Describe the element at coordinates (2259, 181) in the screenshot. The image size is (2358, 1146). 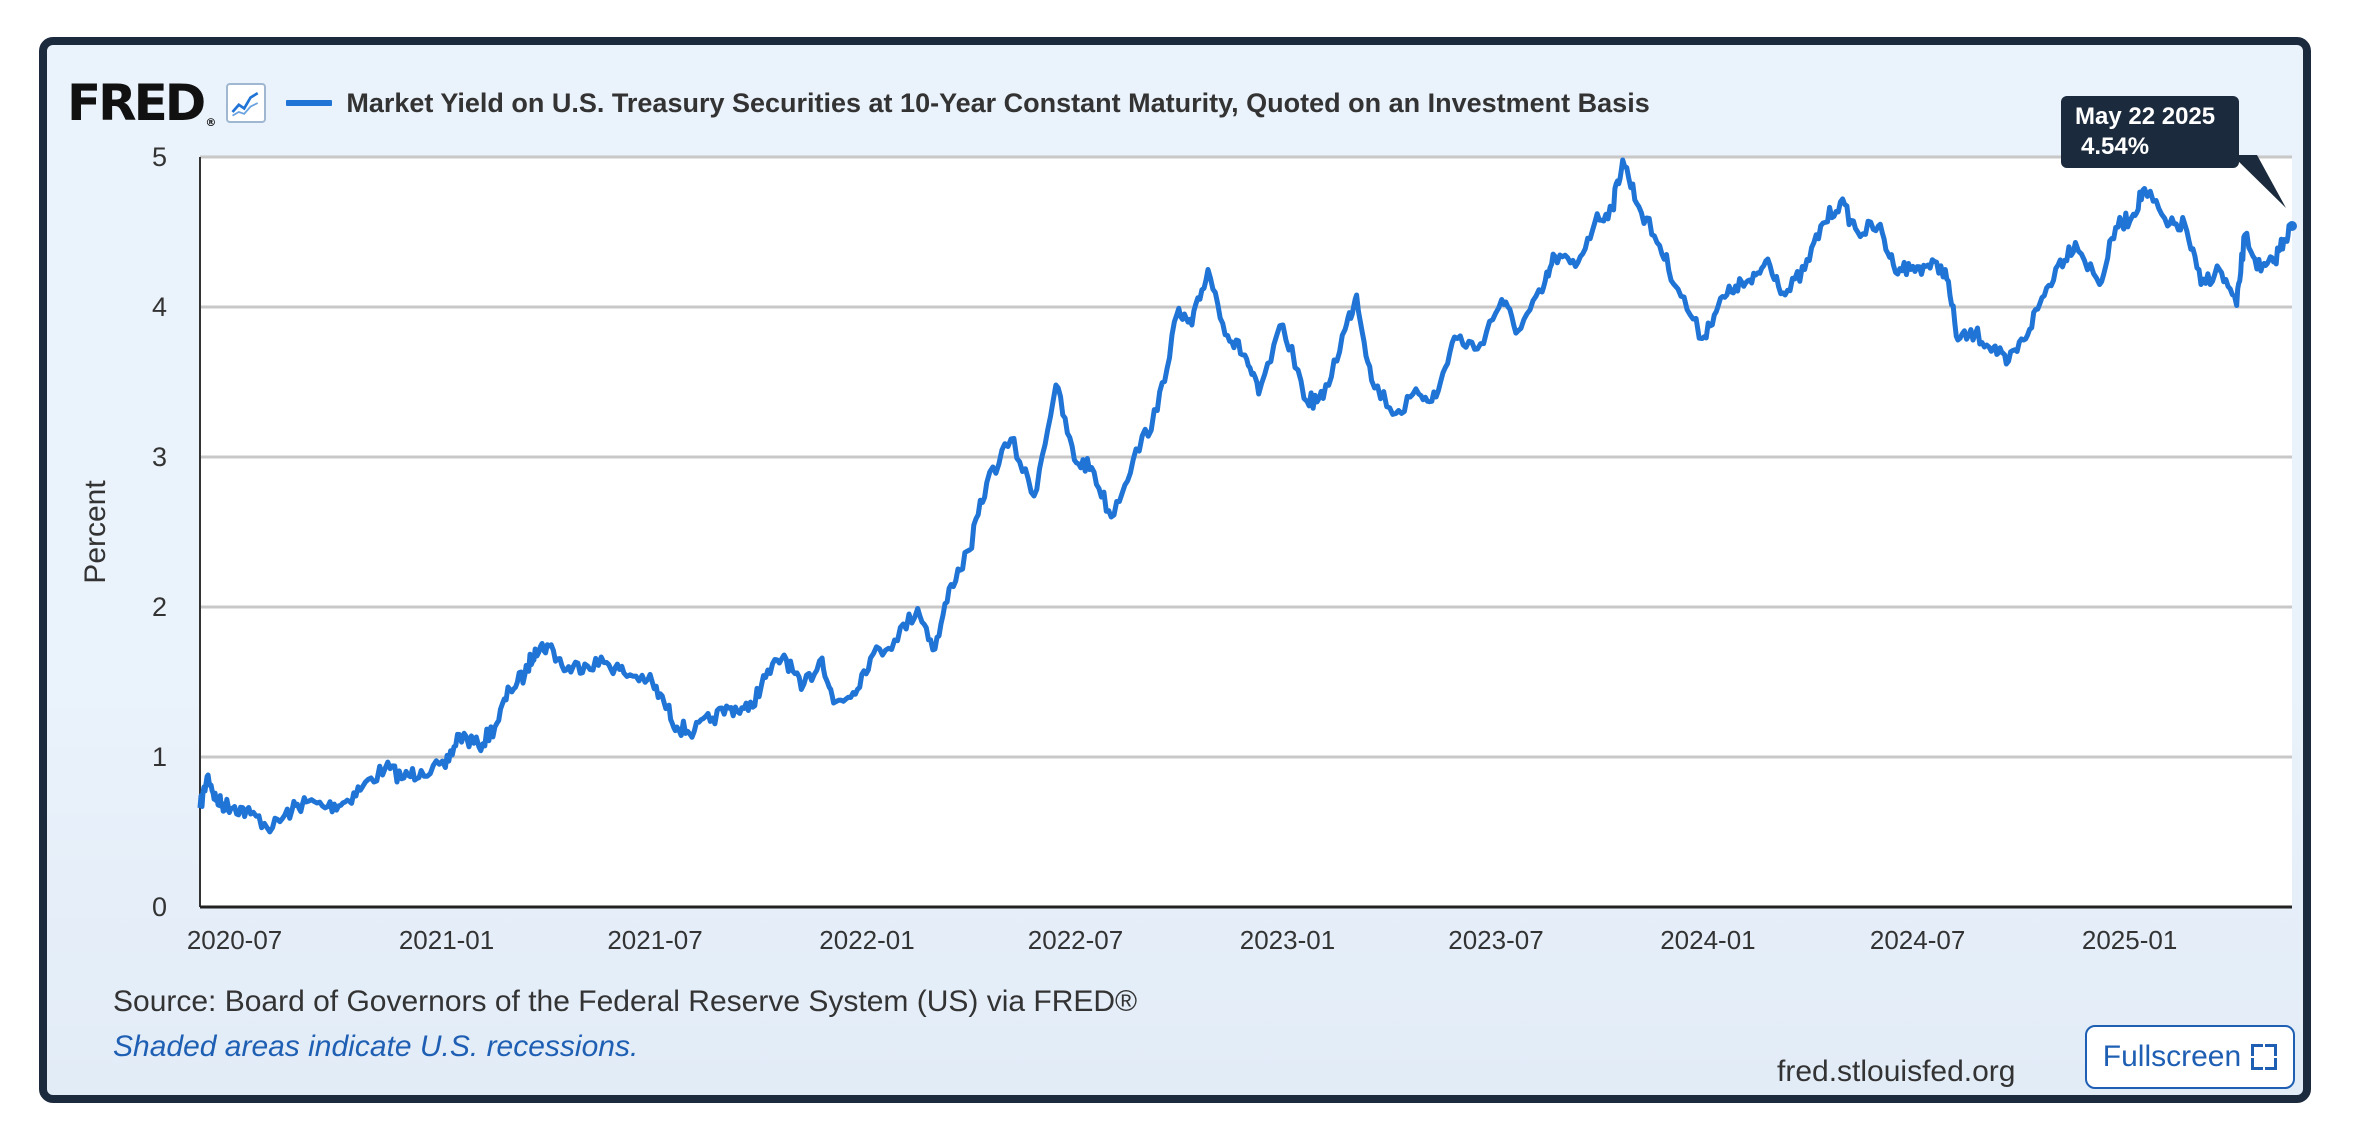
I see `tooltip-pointer` at that location.